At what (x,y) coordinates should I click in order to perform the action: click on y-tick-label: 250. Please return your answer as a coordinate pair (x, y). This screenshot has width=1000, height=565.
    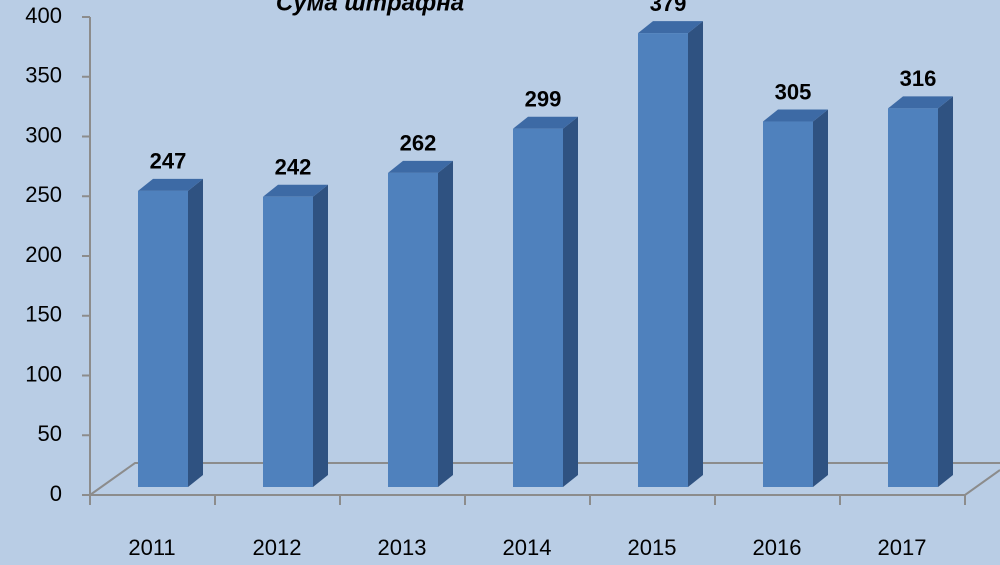
    Looking at the image, I should click on (43, 194).